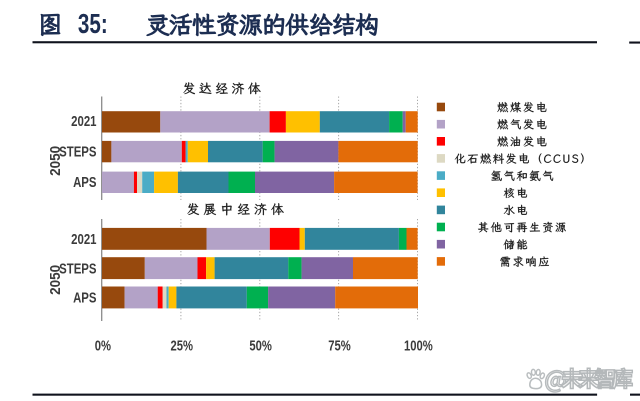  I want to click on svg-text: 50%, so click(260, 345).